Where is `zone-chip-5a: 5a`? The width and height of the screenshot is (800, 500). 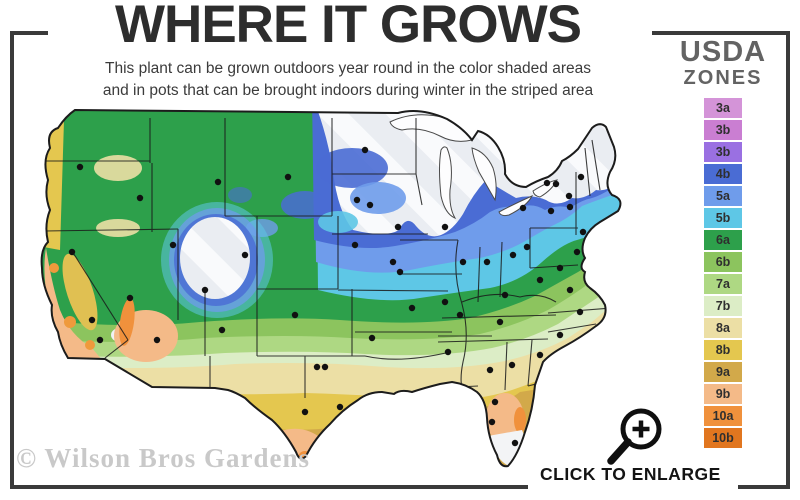 zone-chip-5a: 5a is located at coordinates (723, 196).